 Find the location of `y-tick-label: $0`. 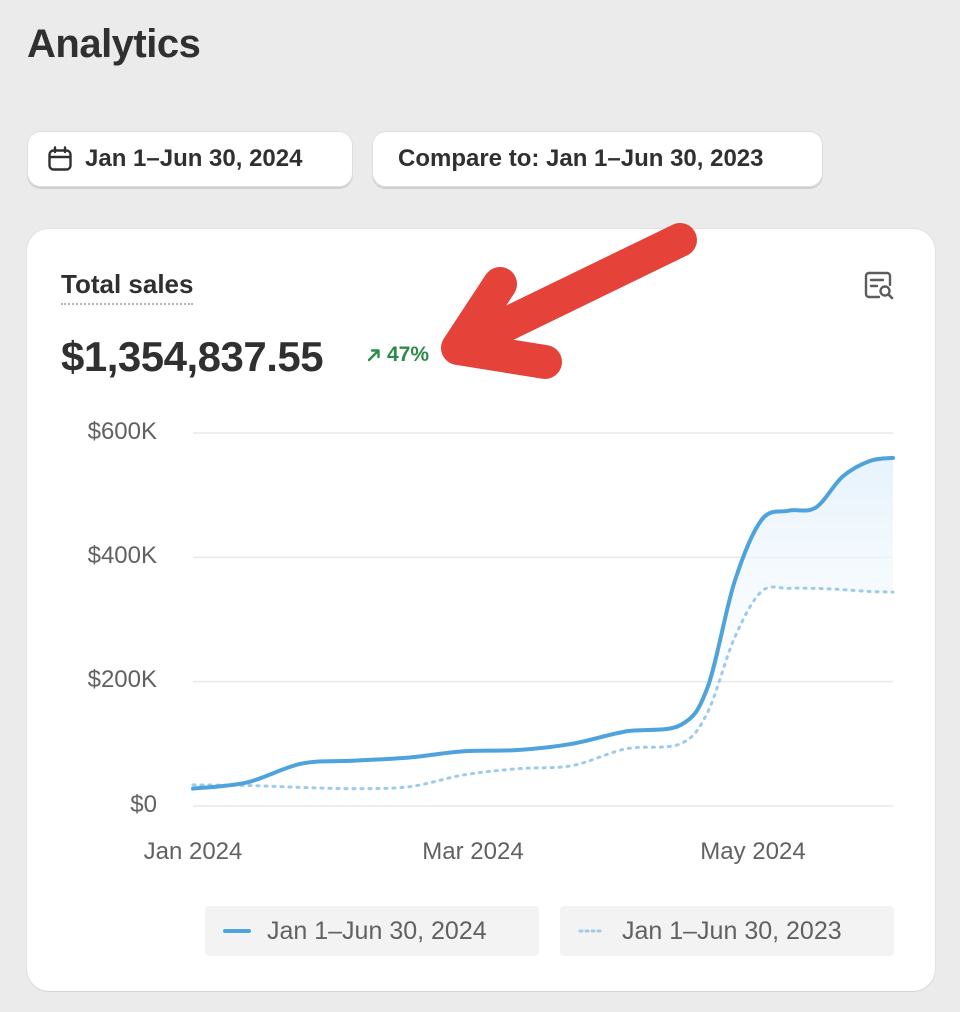

y-tick-label: $0 is located at coordinates (143, 804).